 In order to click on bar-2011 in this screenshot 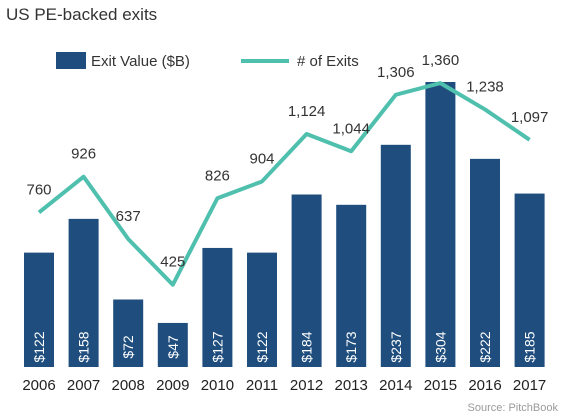, I will do `click(262, 309)`.